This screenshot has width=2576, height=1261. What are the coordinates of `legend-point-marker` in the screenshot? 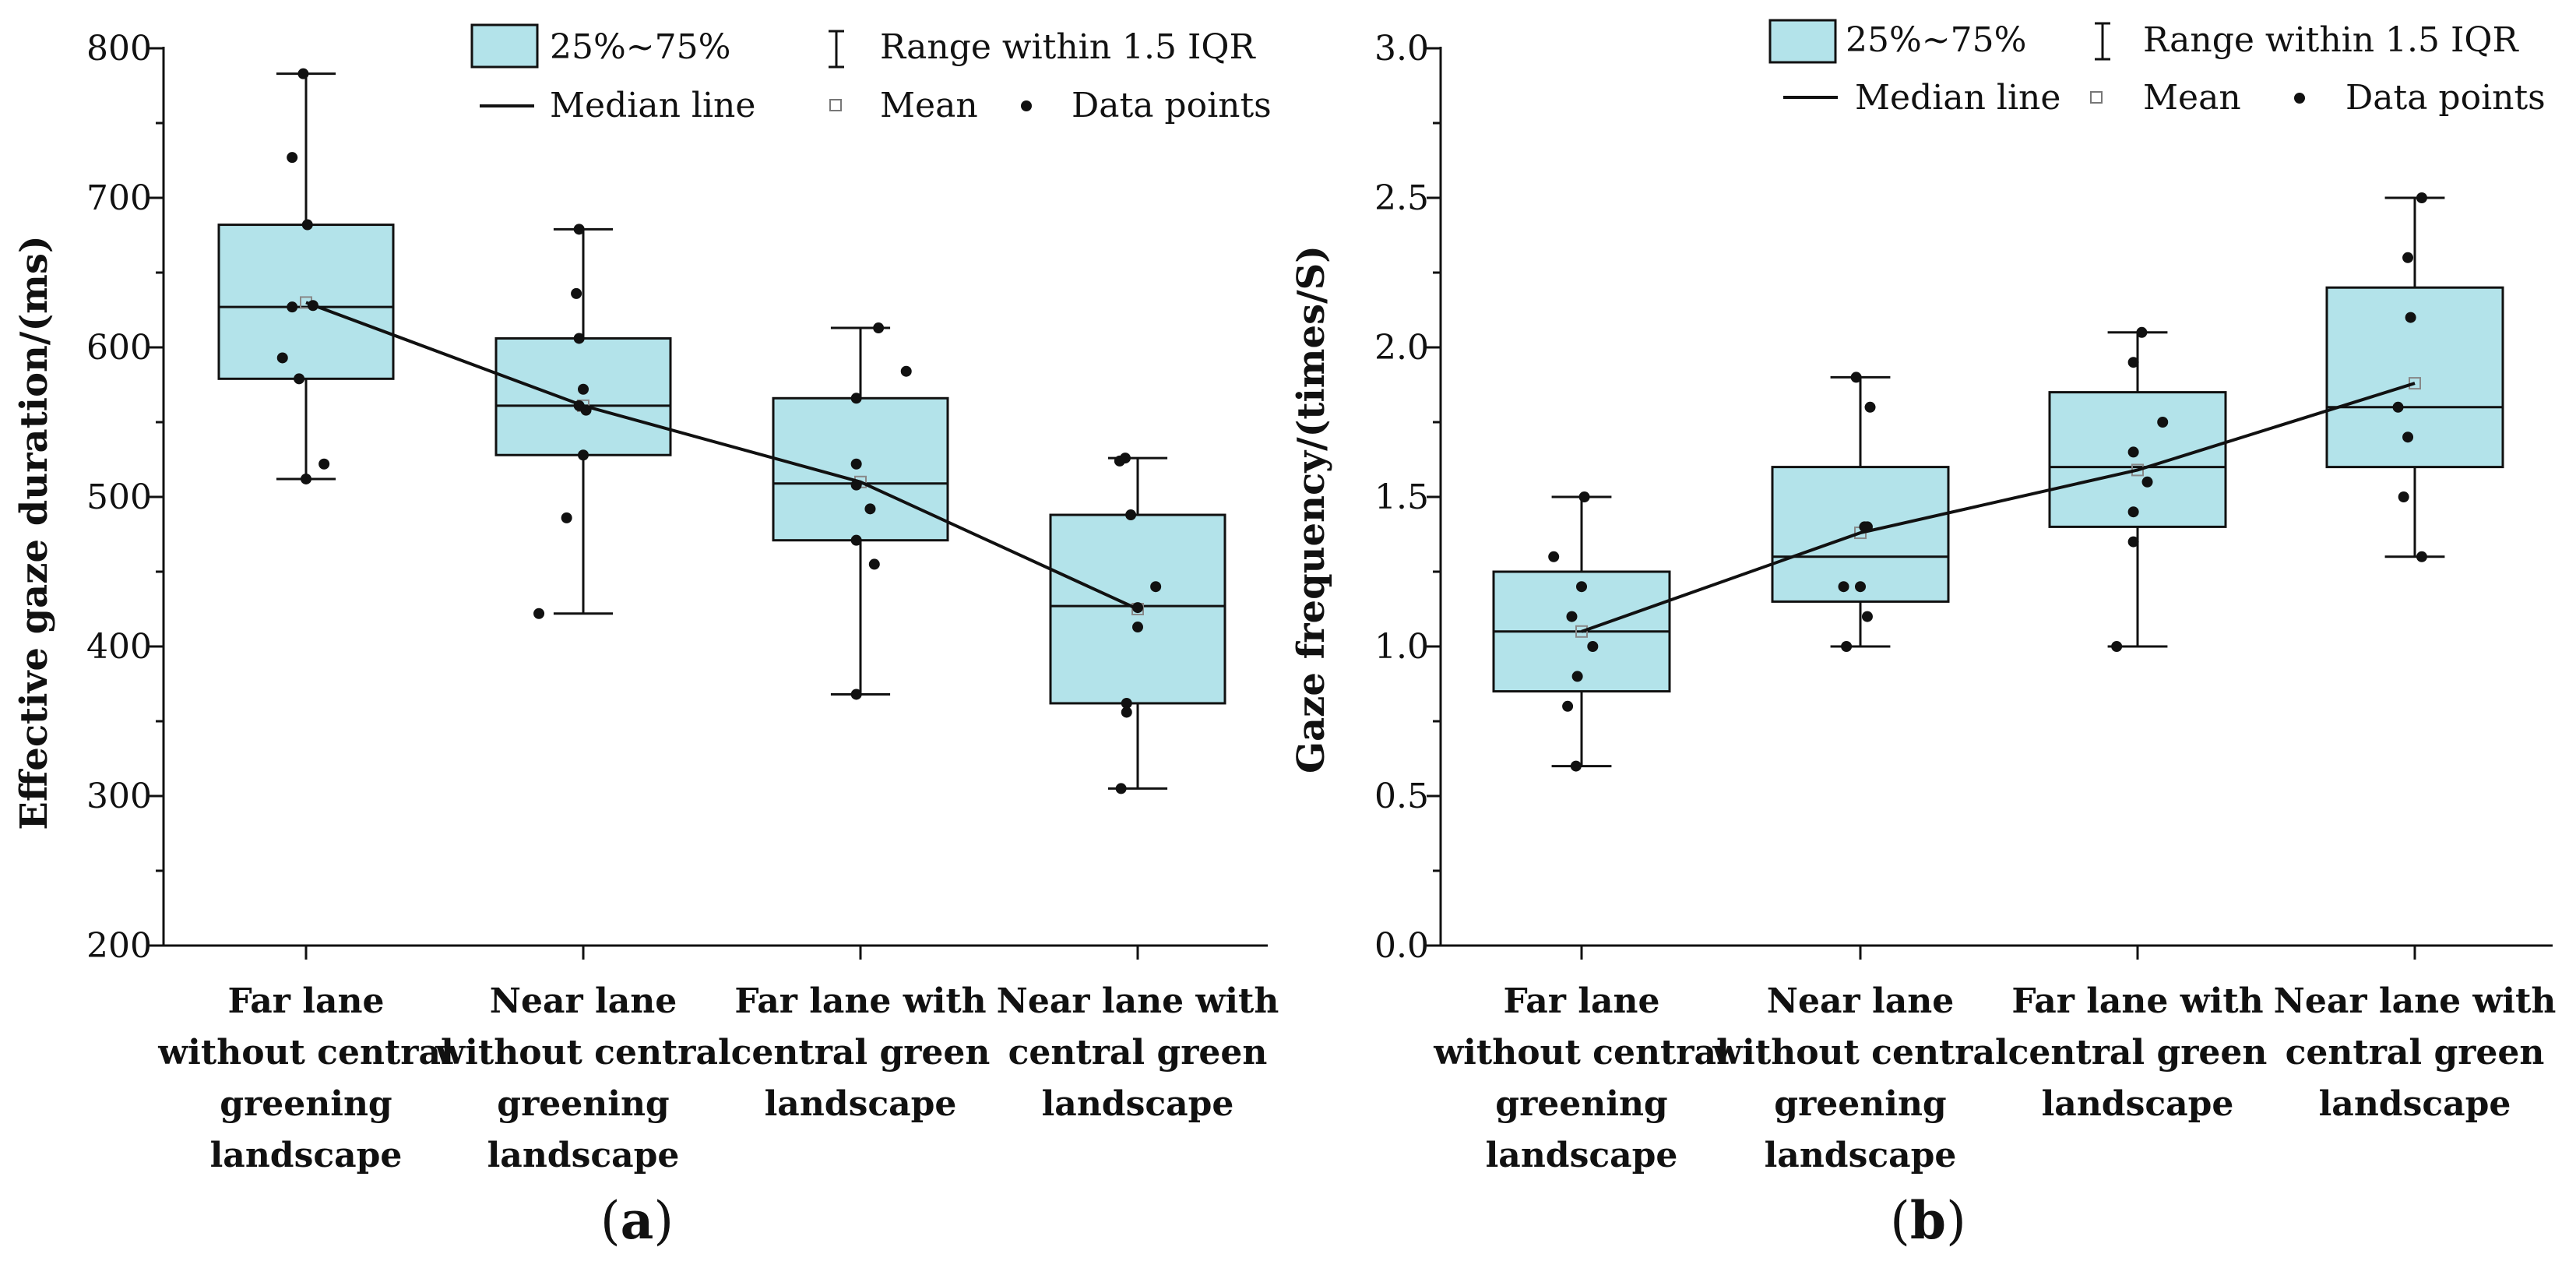 It's located at (2299, 99).